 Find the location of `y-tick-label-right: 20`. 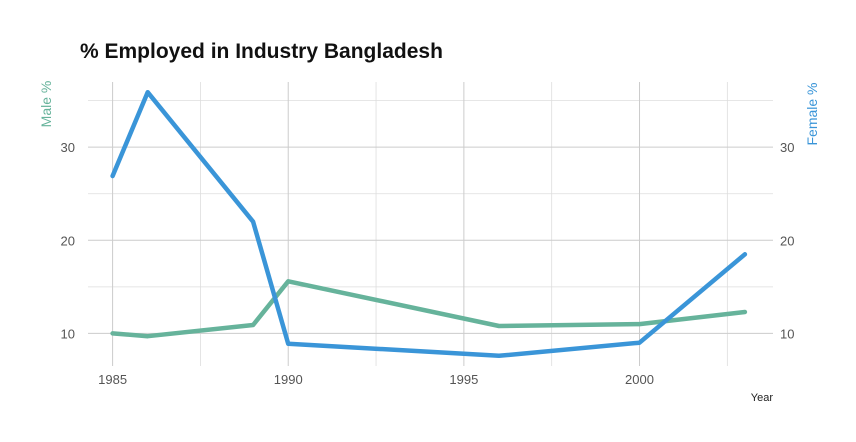

y-tick-label-right: 20 is located at coordinates (787, 240).